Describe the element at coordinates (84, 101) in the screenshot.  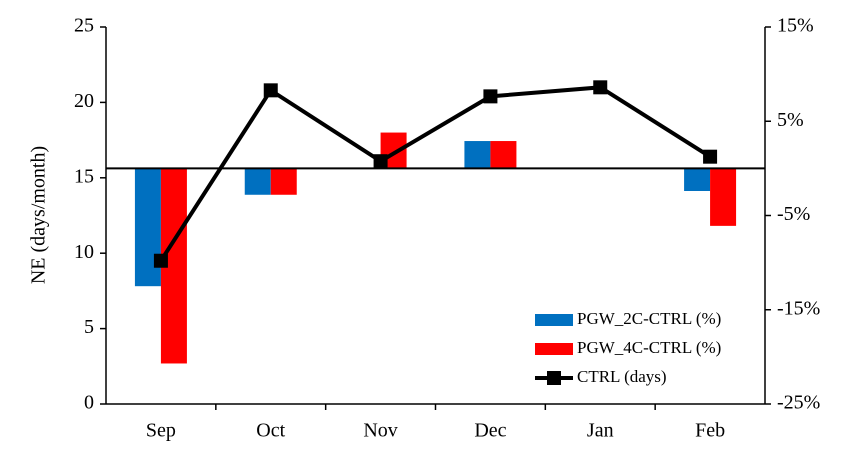
I see `y-tick-label: 20` at that location.